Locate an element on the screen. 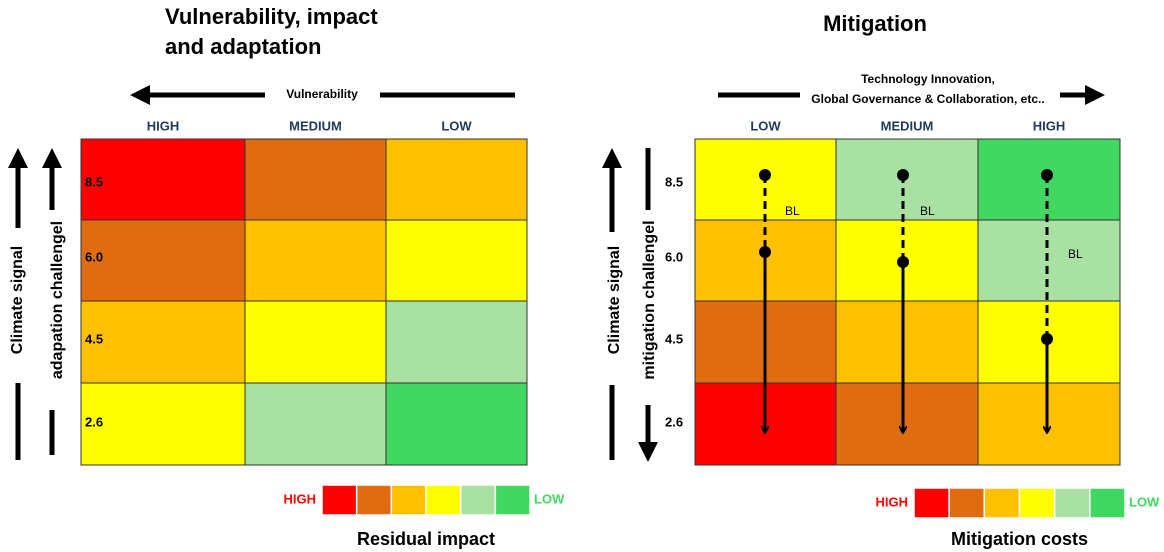 This screenshot has width=1164, height=552. y-label: adapation challengel is located at coordinates (57, 300).